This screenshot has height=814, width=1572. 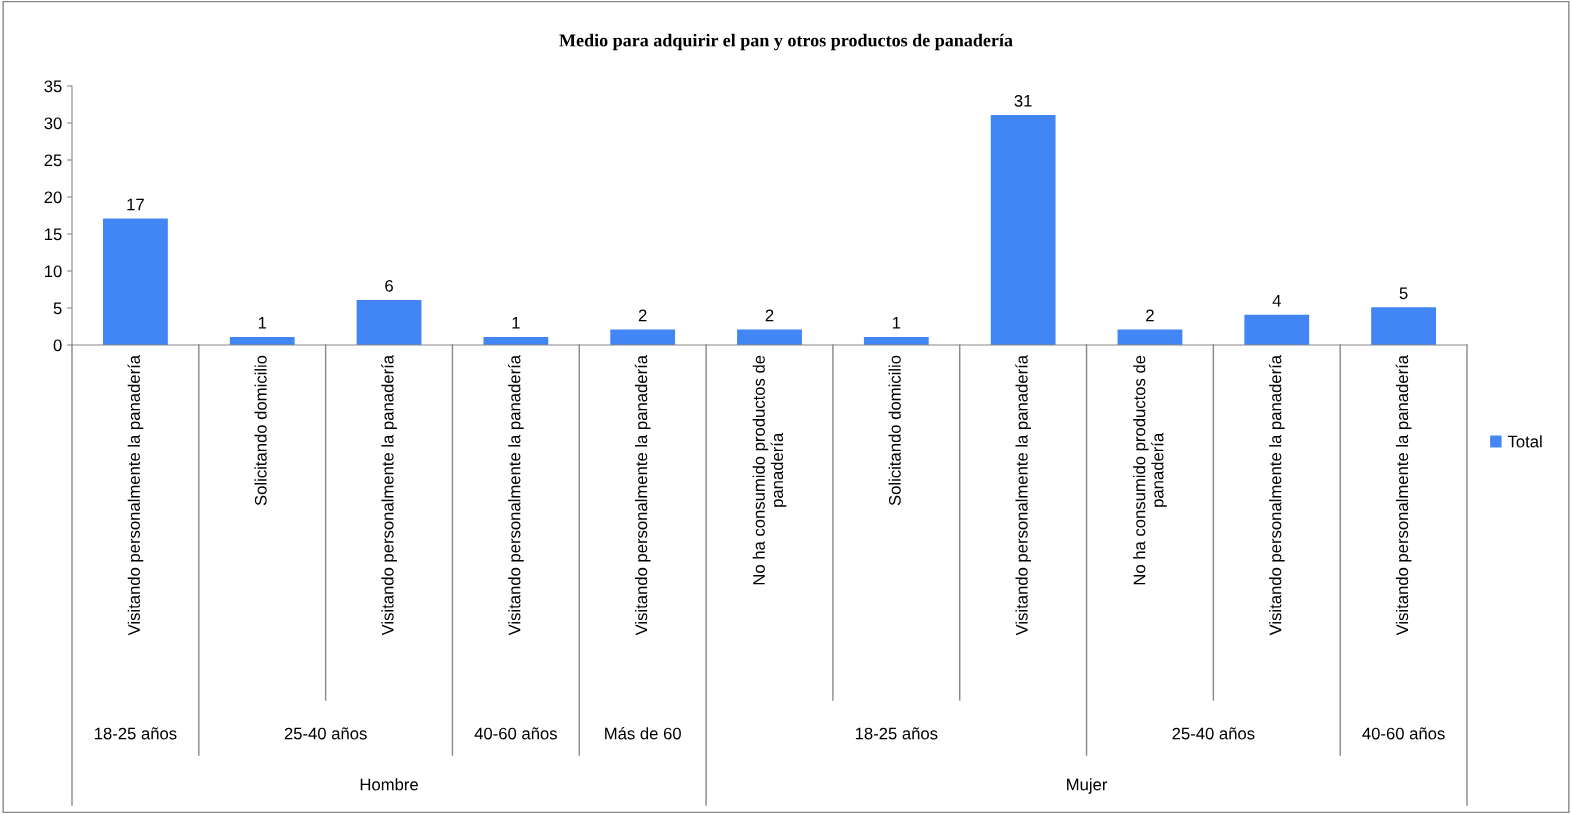 What do you see at coordinates (53, 86) in the screenshot?
I see `y-tick-label: 35` at bounding box center [53, 86].